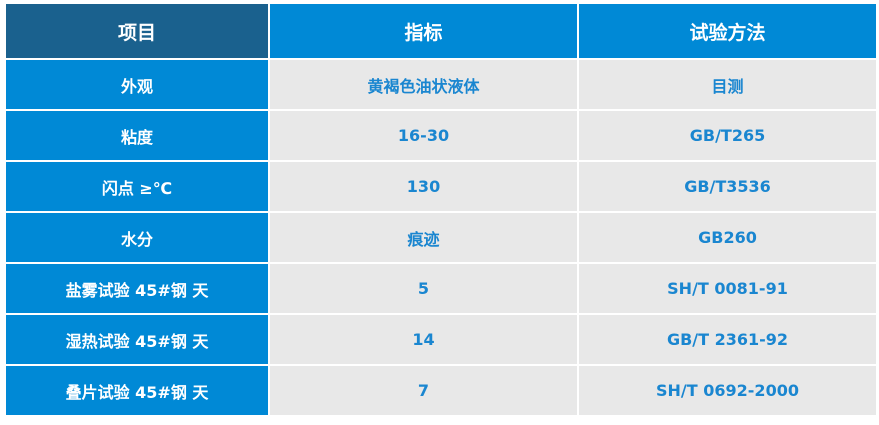  I want to click on cell-method: GB/T265, so click(727, 135).